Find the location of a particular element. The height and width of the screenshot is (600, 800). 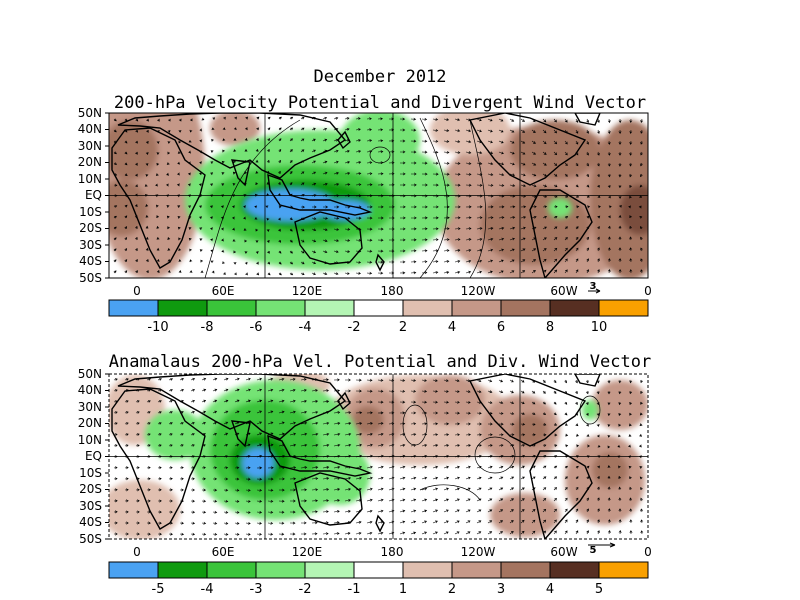

p2-lat-label: 10S is located at coordinates (90, 473).